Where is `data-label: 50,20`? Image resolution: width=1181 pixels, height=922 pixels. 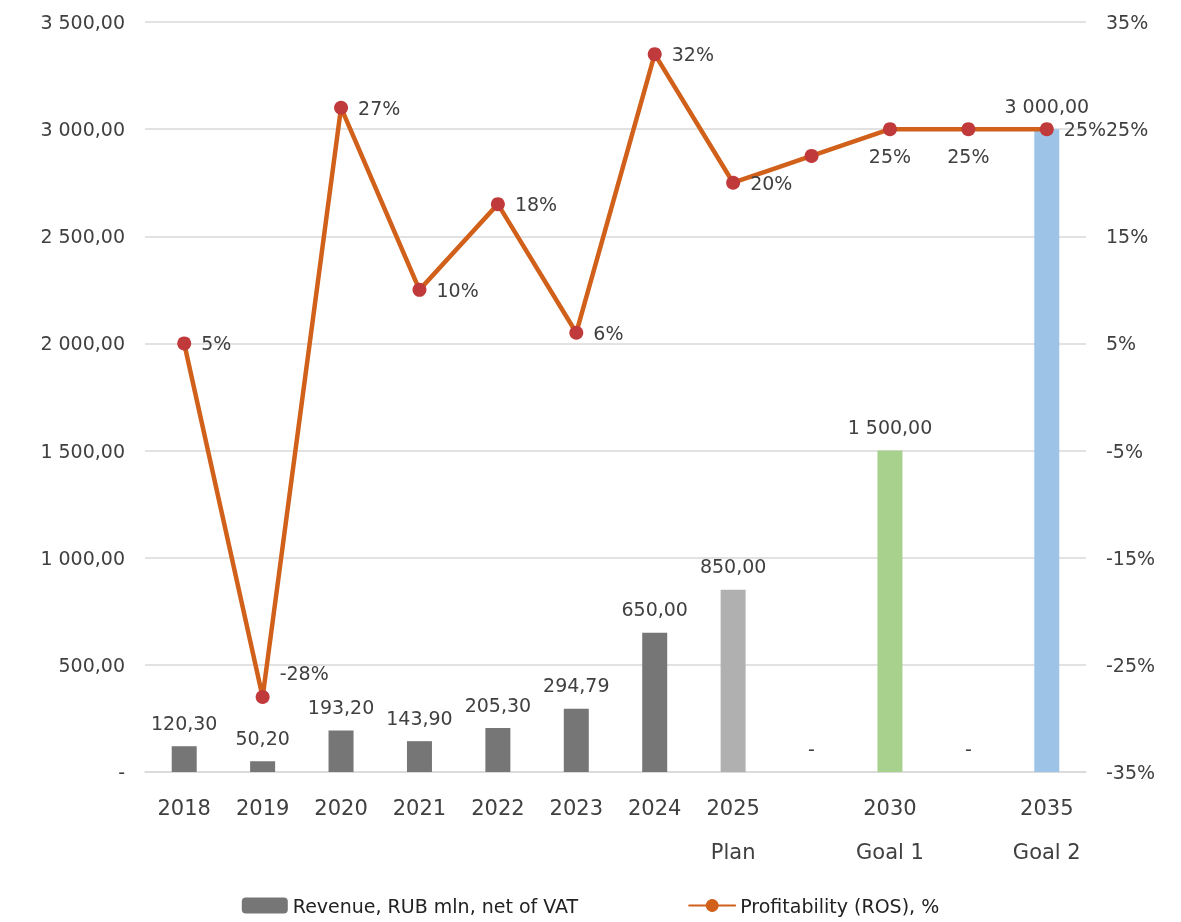
data-label: 50,20 is located at coordinates (262, 737).